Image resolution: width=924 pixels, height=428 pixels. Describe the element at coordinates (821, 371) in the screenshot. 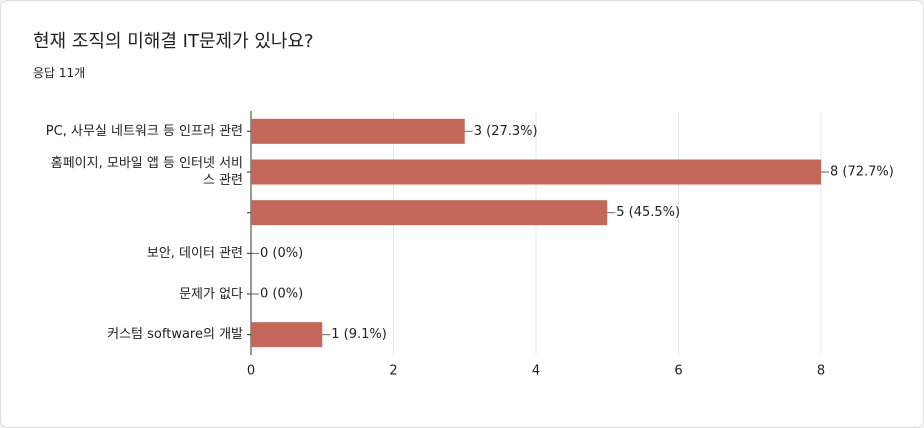

I see `x-tick-label: 8` at that location.